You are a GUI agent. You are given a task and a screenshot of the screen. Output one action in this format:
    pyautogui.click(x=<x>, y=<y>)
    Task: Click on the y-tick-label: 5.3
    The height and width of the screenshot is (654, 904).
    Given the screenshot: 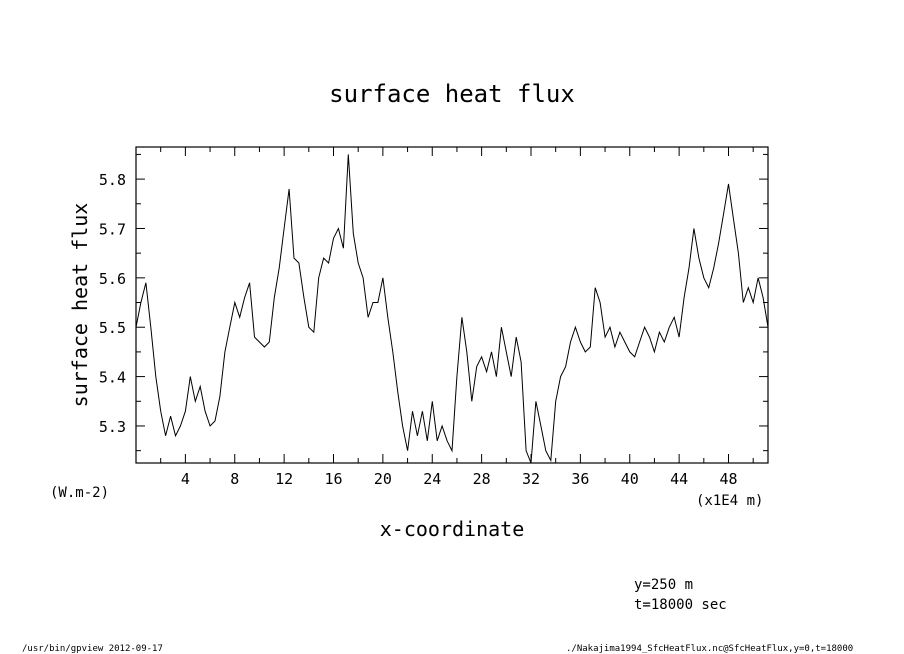 What is the action you would take?
    pyautogui.click(x=112, y=427)
    